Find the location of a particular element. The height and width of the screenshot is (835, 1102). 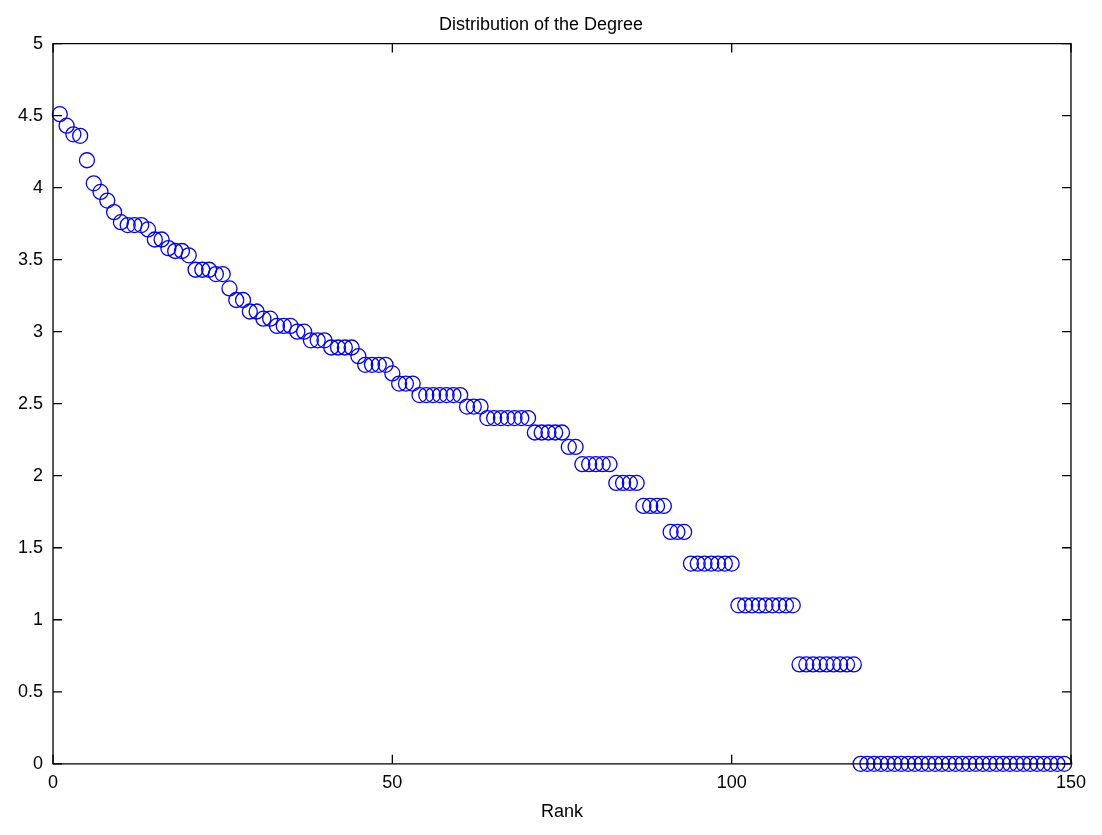

chart-title: Distribution of the Degree is located at coordinates (541, 23).